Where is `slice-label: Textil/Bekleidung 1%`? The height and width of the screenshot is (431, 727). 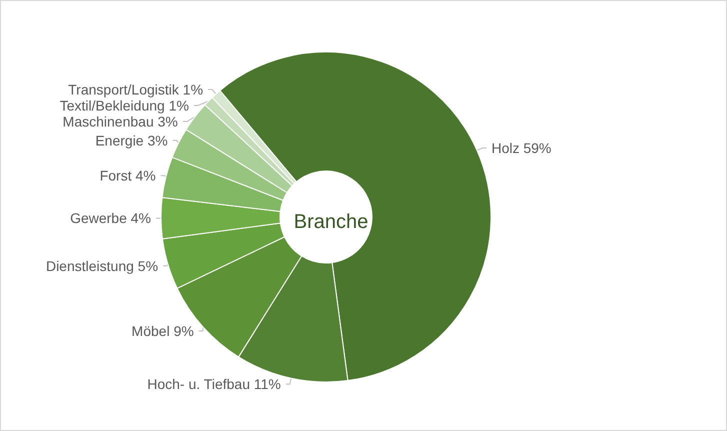 slice-label: Textil/Bekleidung 1% is located at coordinates (124, 106).